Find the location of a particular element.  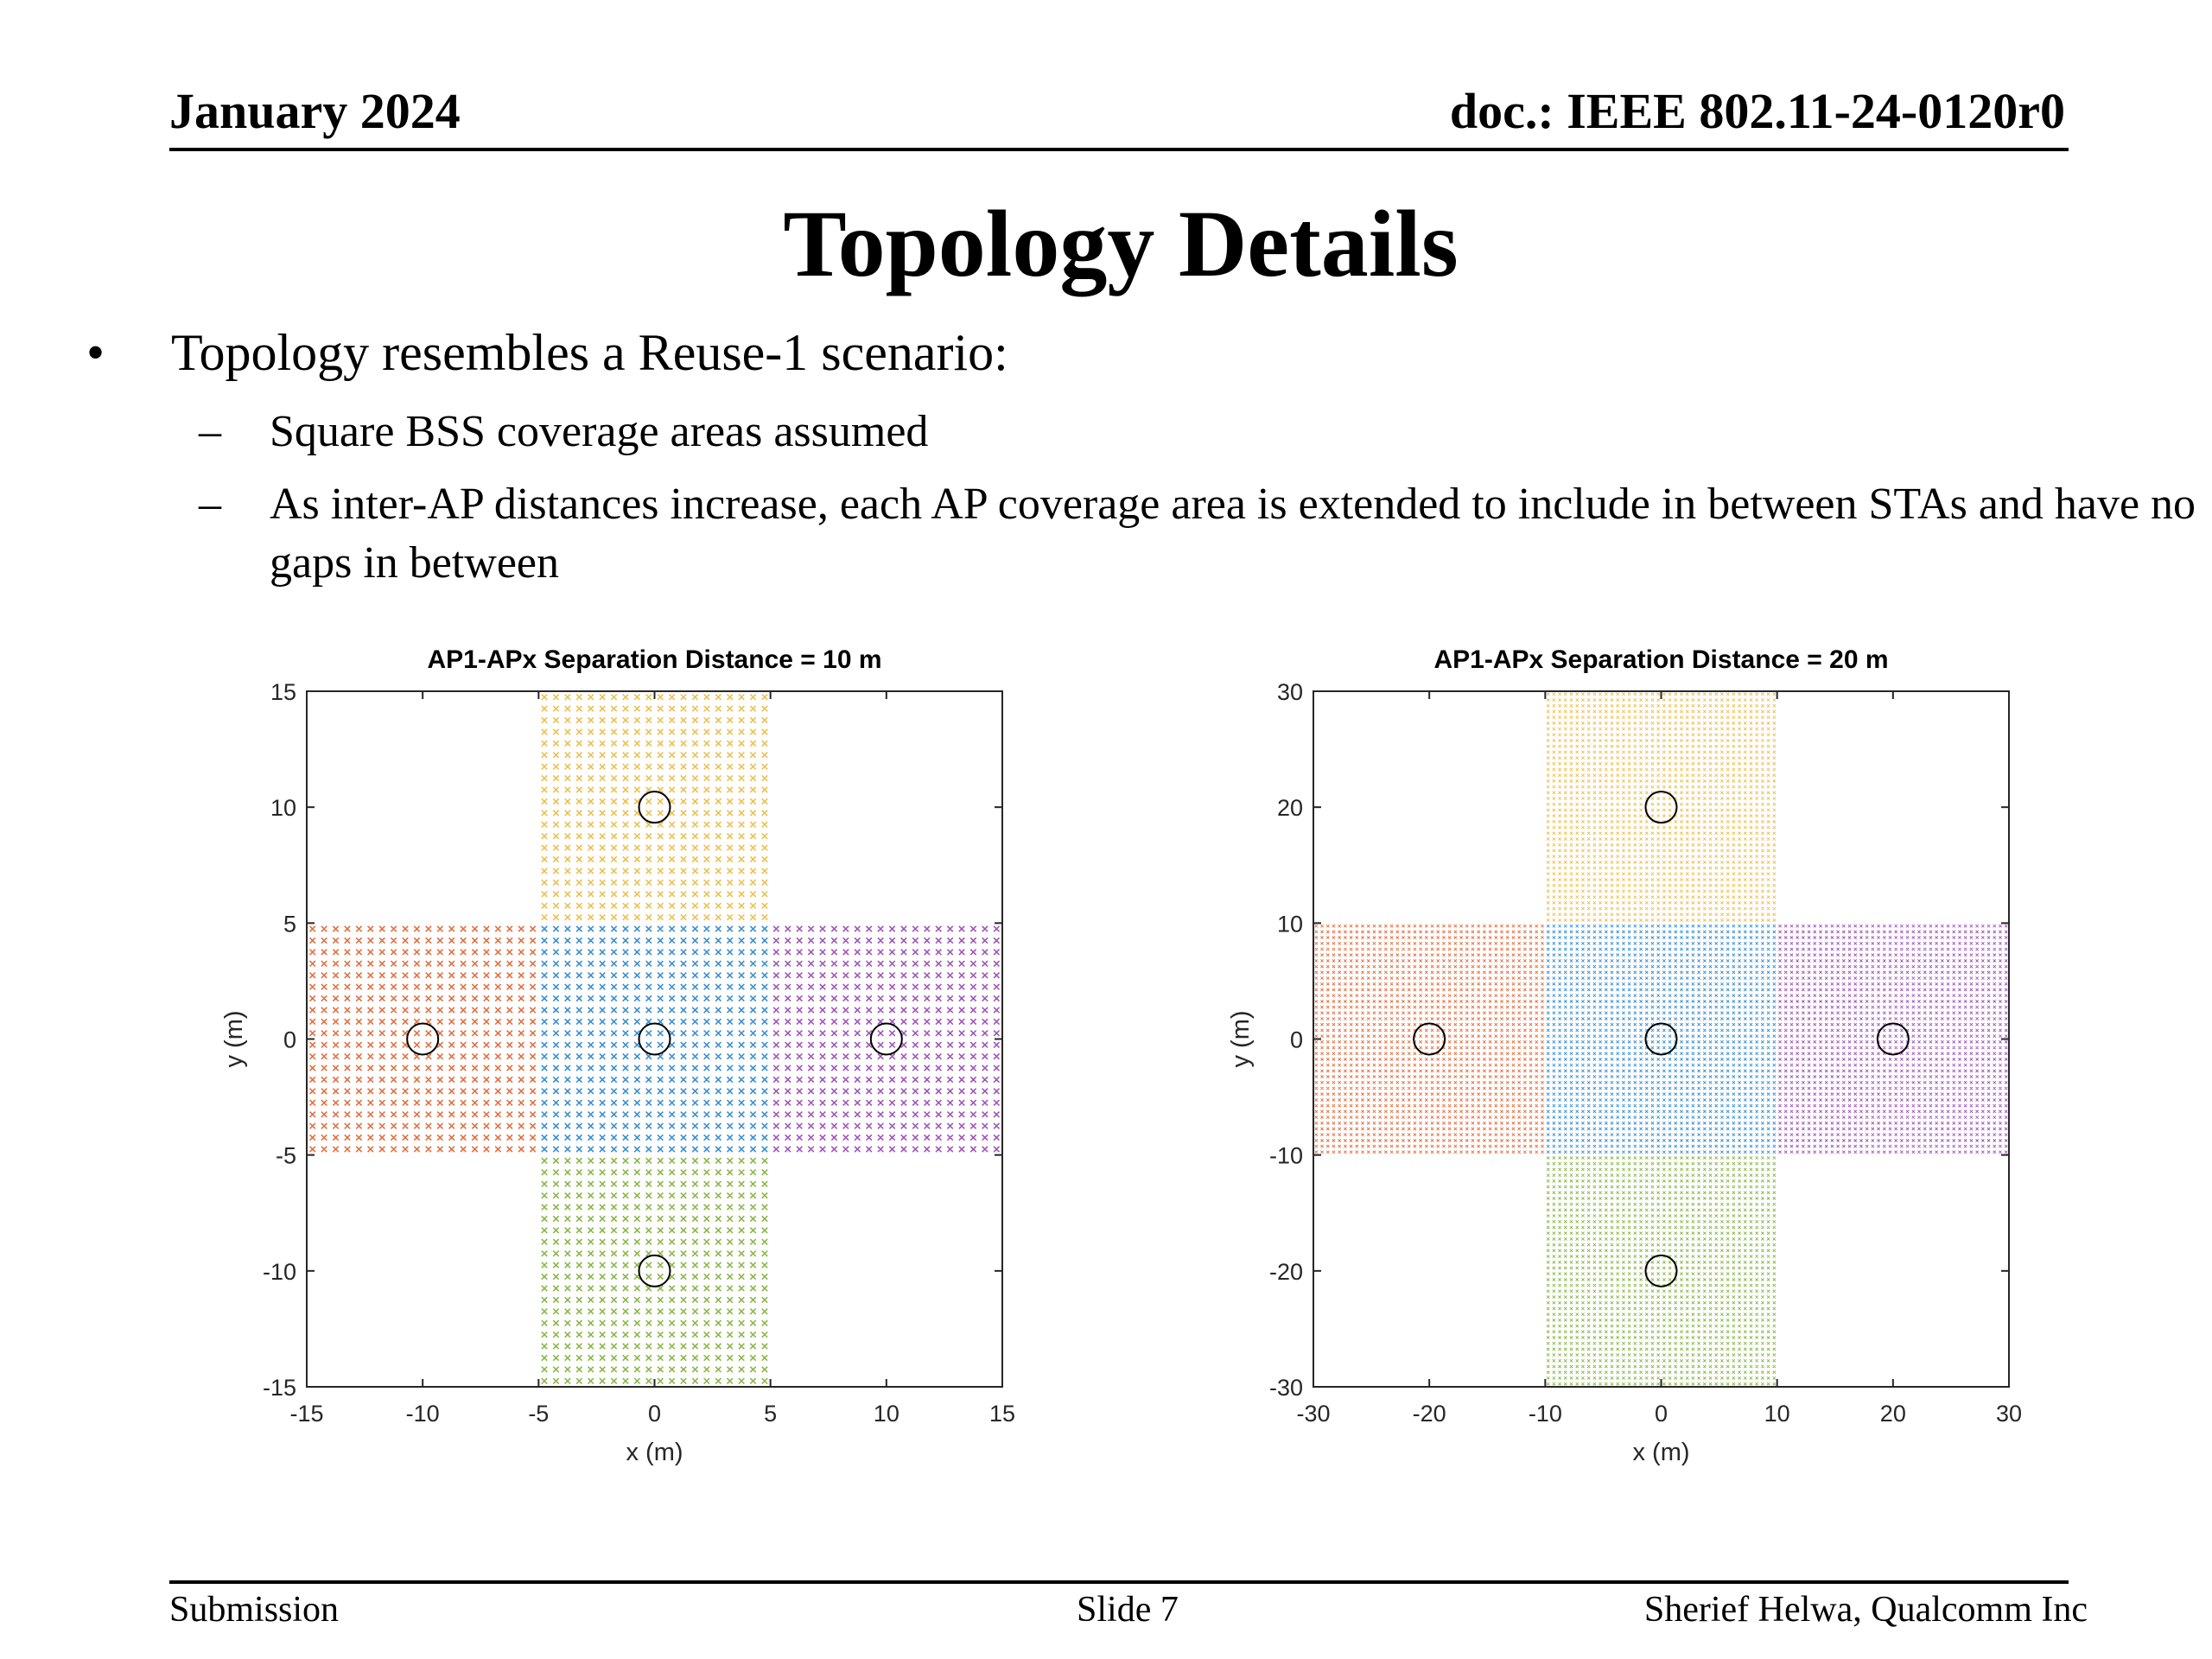

x-tick-label: -5 is located at coordinates (538, 1414).